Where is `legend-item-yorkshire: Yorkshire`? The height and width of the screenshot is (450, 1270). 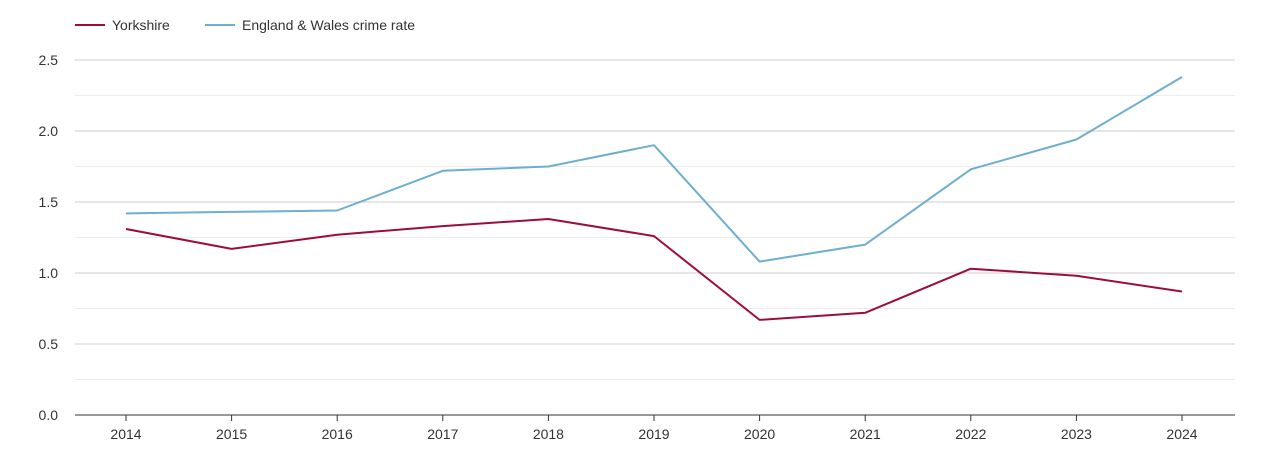 legend-item-yorkshire: Yorkshire is located at coordinates (122, 25).